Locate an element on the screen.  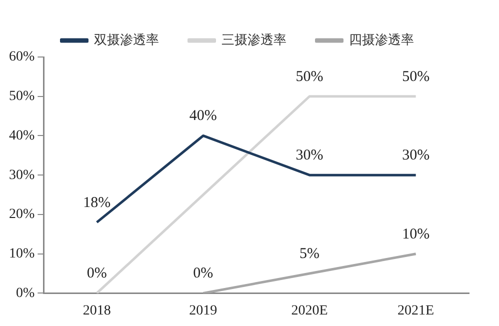
data-label: 5% is located at coordinates (310, 254).